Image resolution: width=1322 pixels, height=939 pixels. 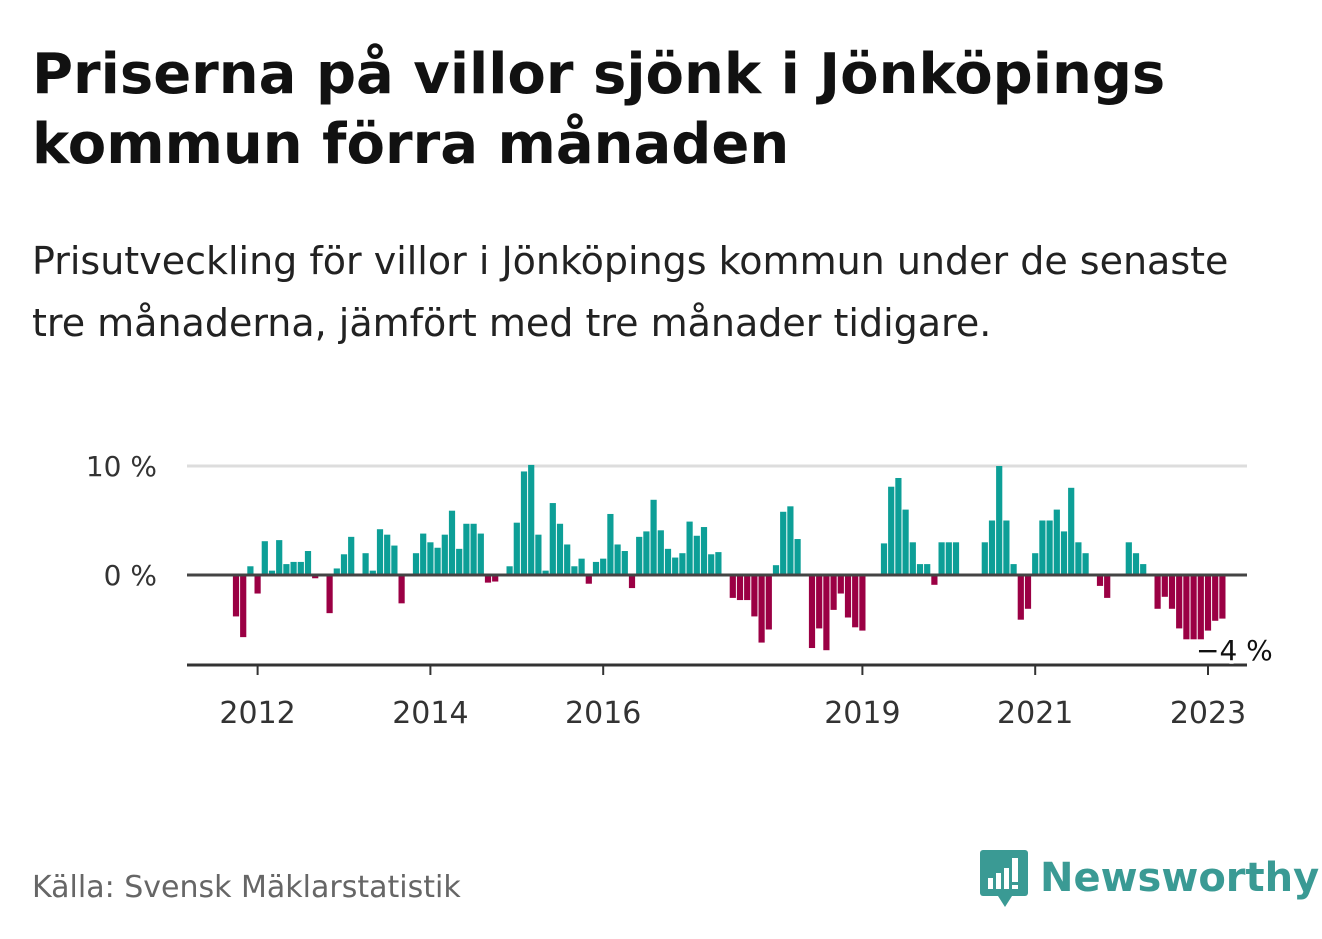 I want to click on x-tick-label: 2023, so click(x=1208, y=713).